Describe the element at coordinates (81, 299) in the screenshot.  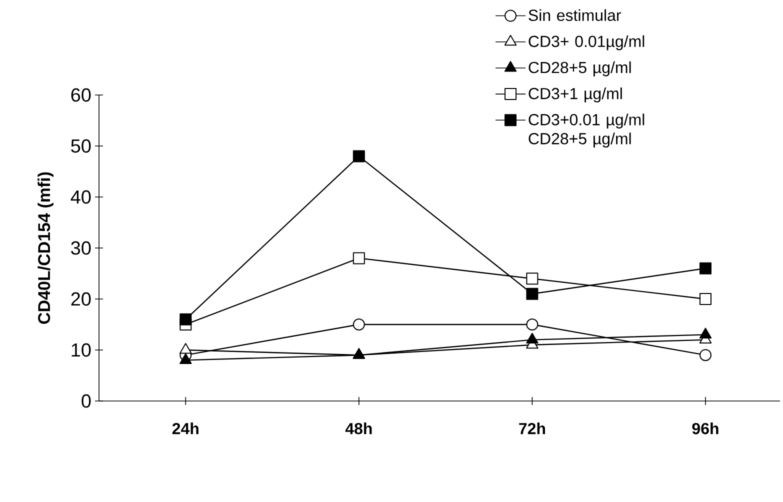
I see `y-tick-label: 20` at that location.